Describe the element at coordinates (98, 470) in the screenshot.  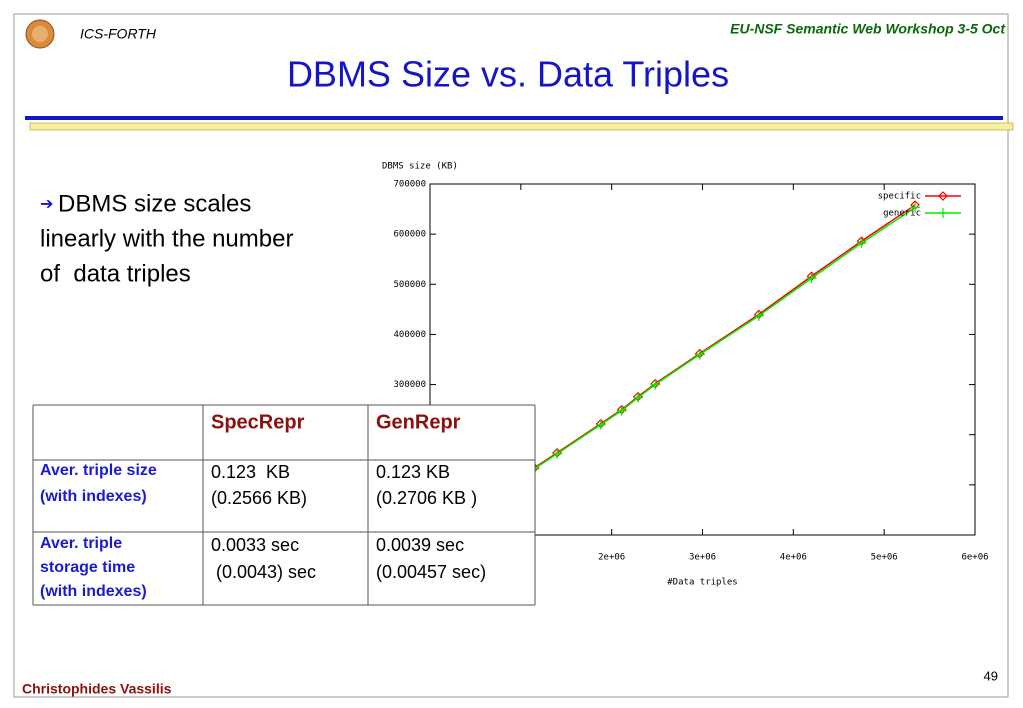
I see `row-label: Aver. triple size` at that location.